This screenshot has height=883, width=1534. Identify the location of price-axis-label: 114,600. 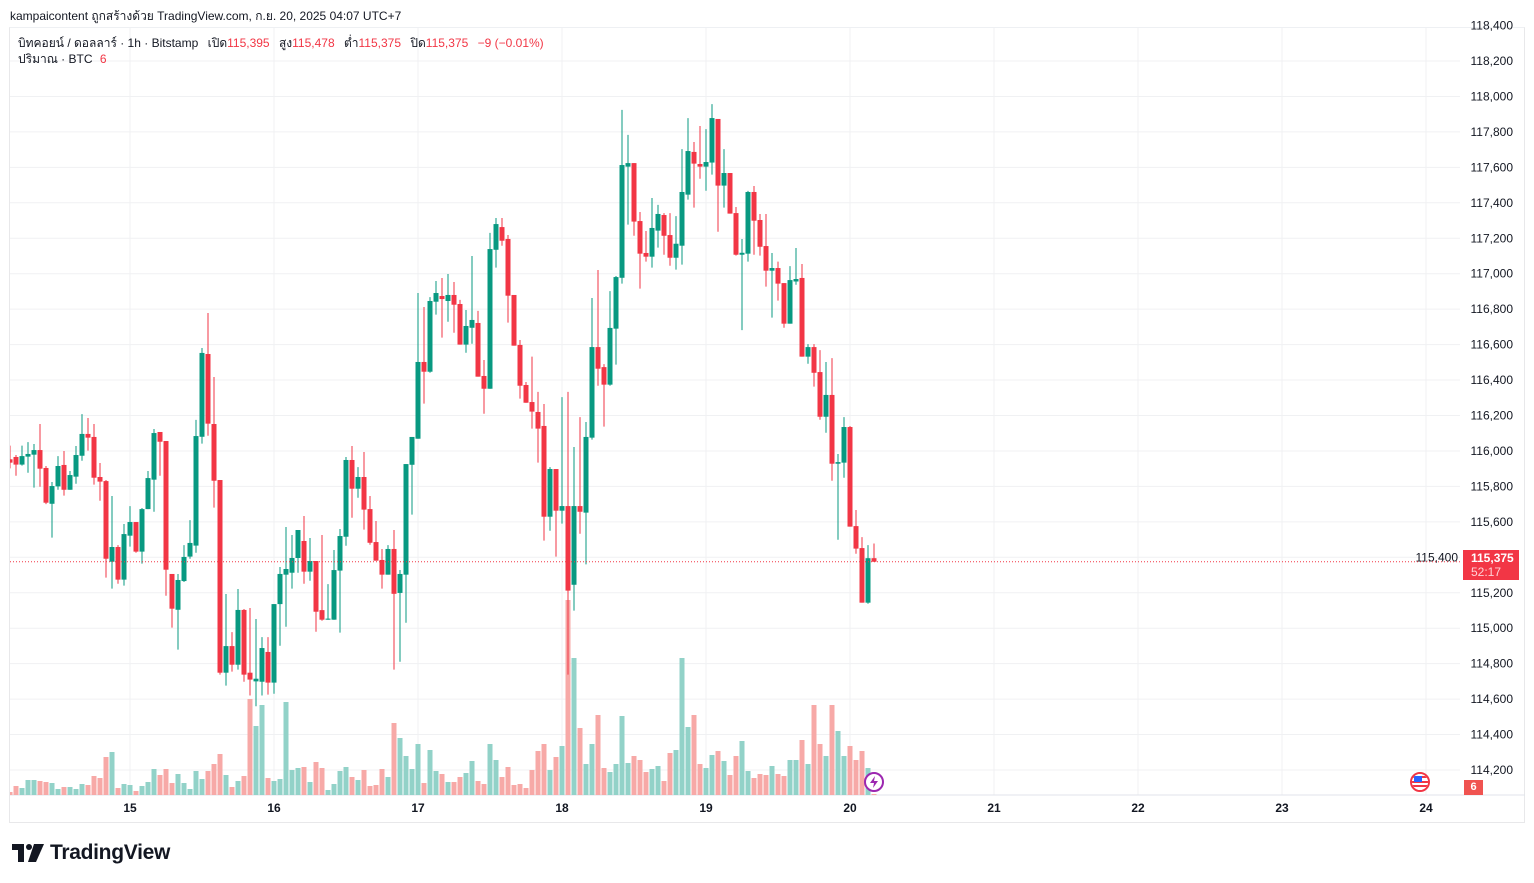
(1492, 699).